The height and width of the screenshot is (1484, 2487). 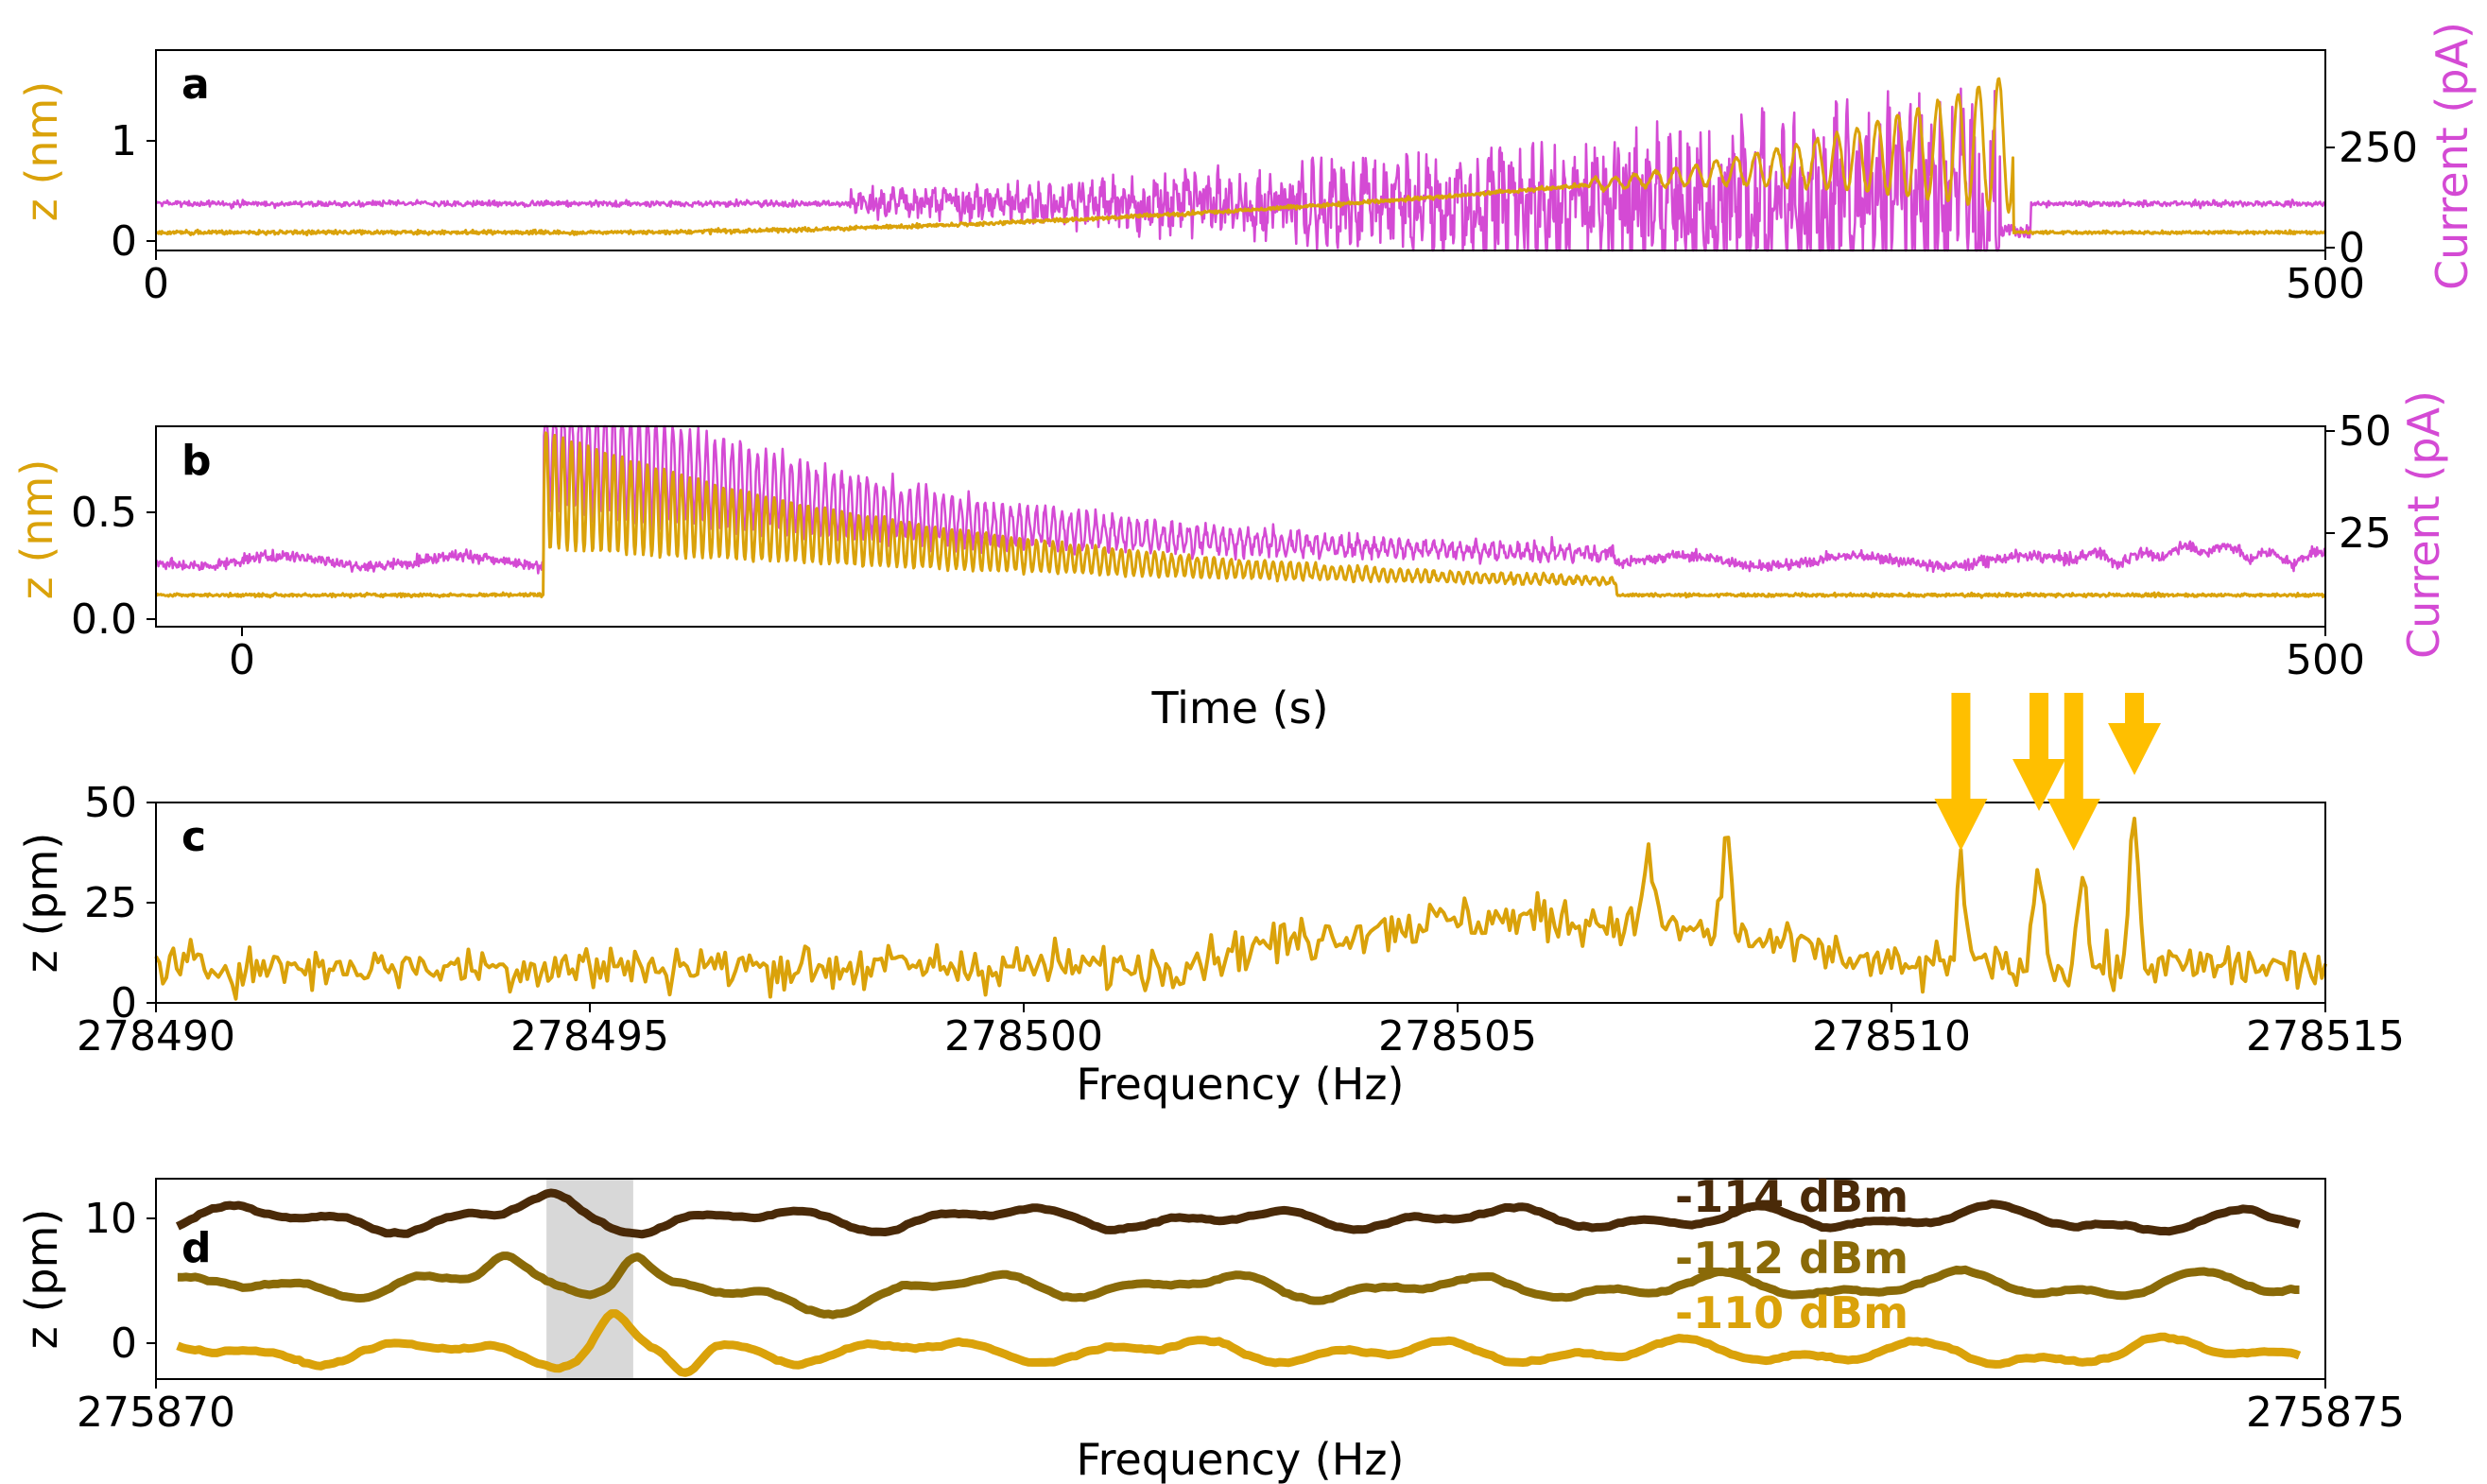 I want to click on panel-b-plot-area, so click(x=1240, y=511).